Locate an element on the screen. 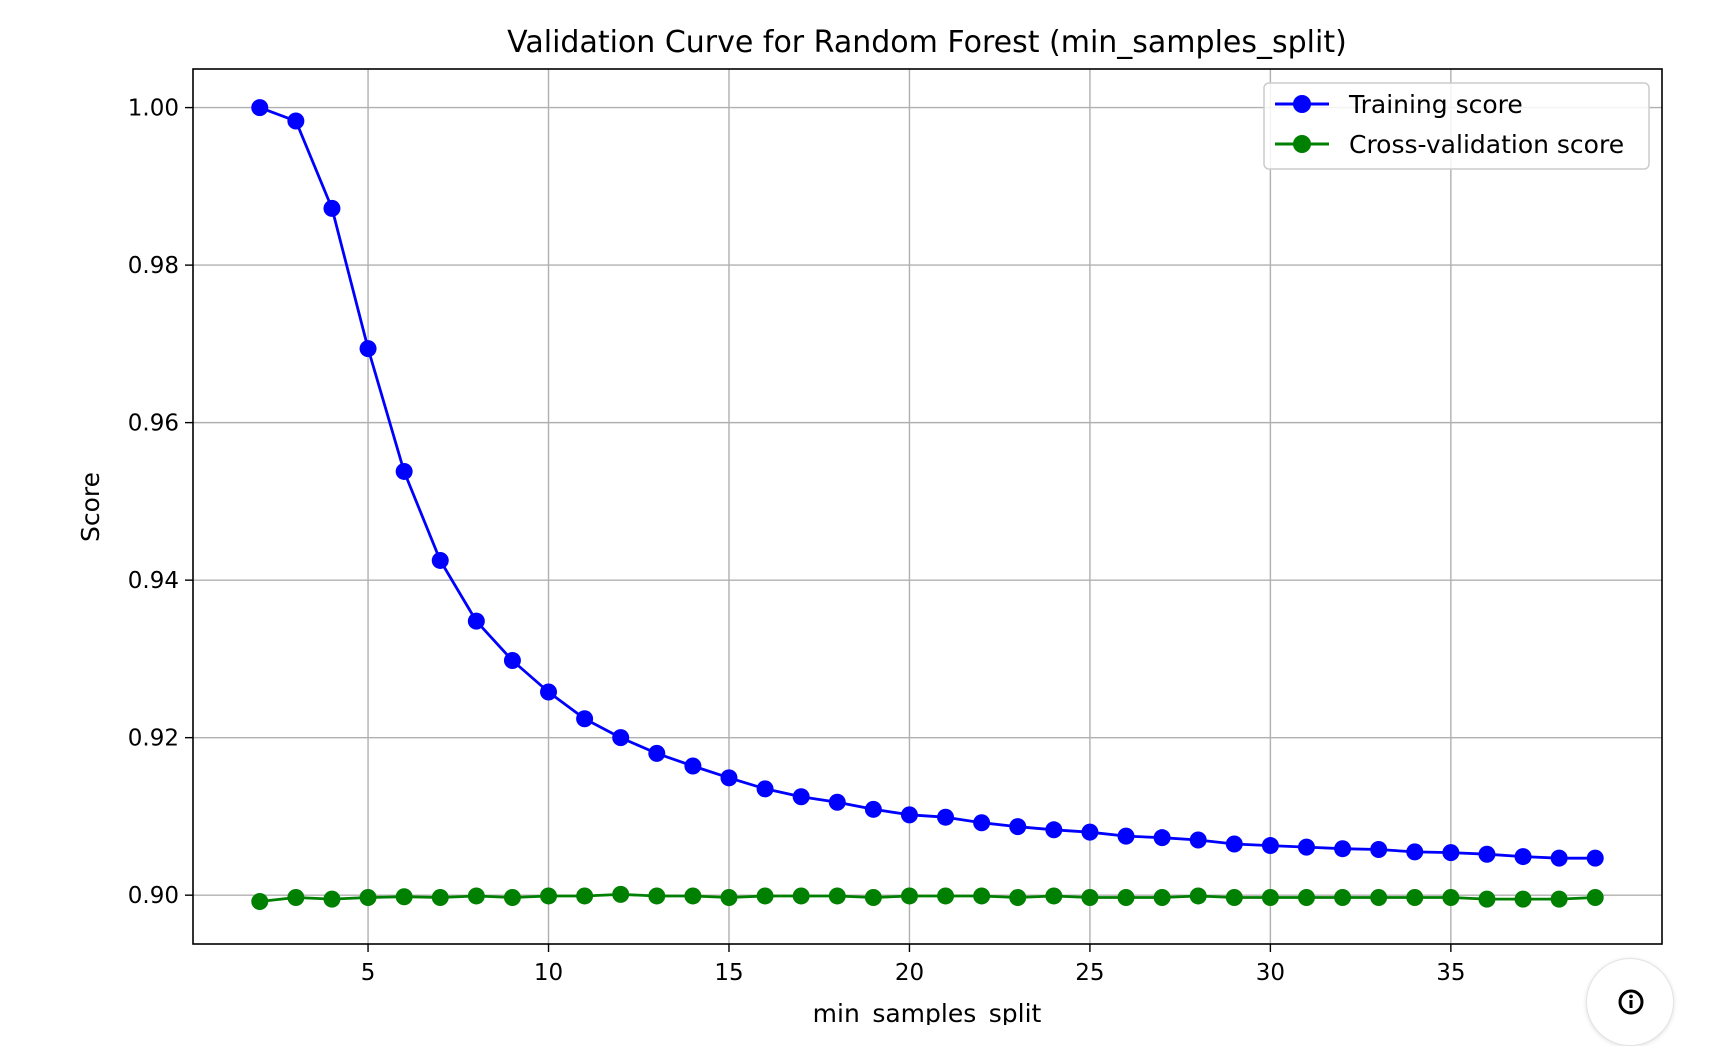 The width and height of the screenshot is (1709, 1046). y-tick-label: 1.00 is located at coordinates (153, 109).